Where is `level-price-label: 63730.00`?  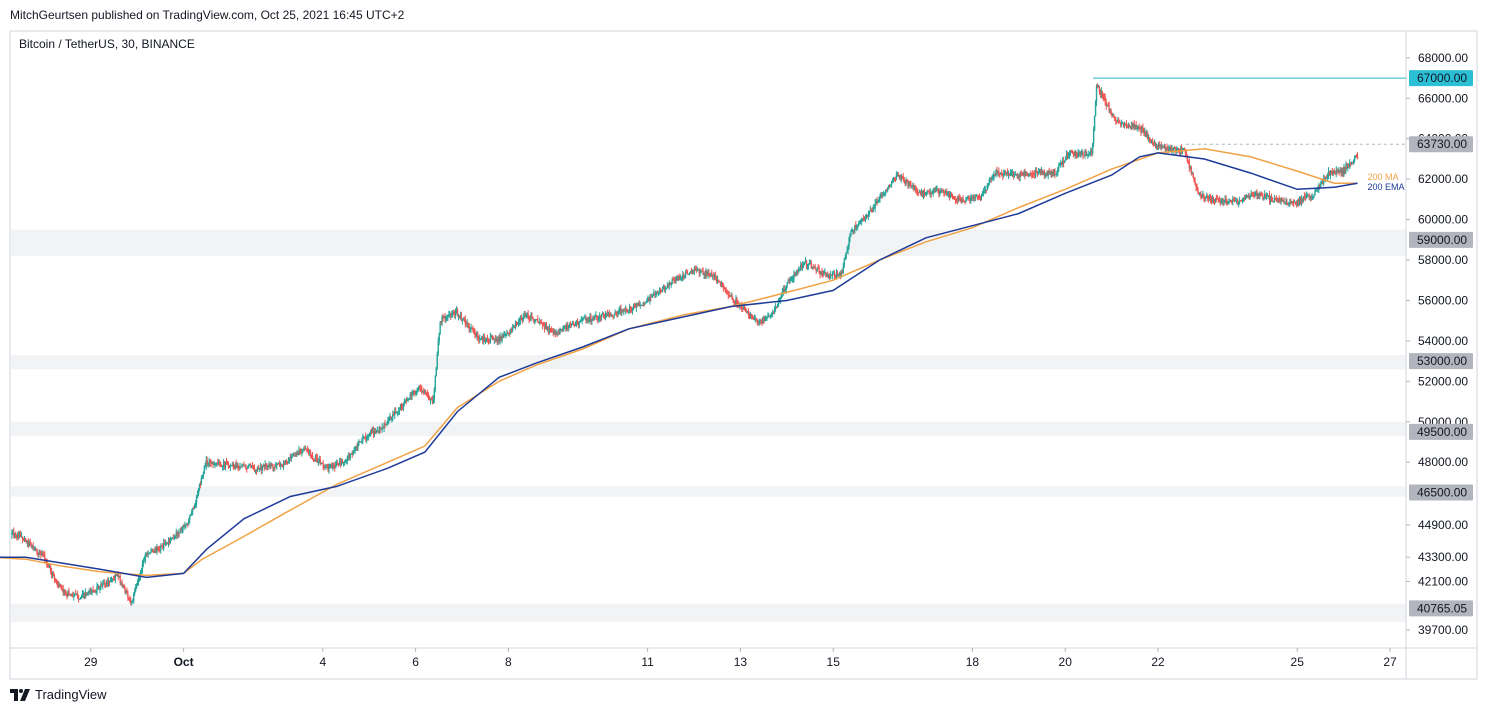 level-price-label: 63730.00 is located at coordinates (1442, 144).